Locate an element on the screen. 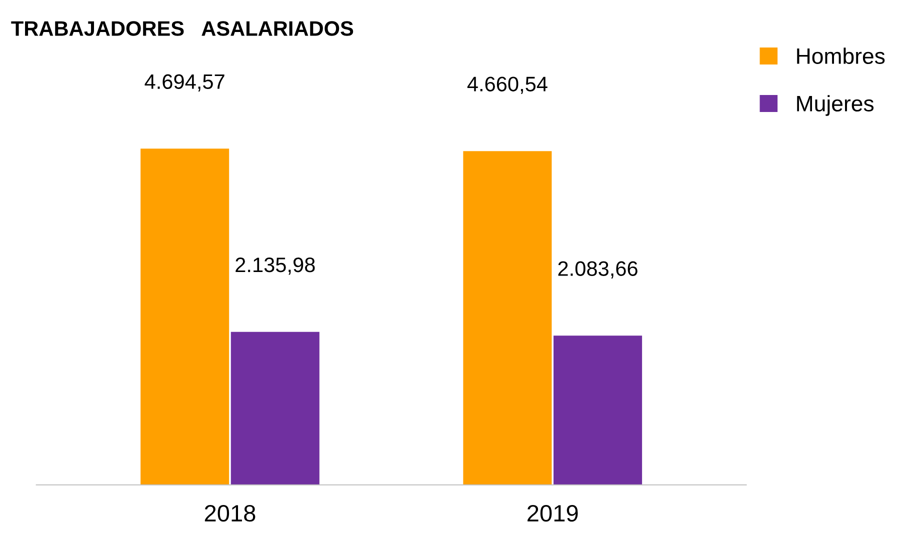  data-label: 2.135,98 is located at coordinates (275, 266).